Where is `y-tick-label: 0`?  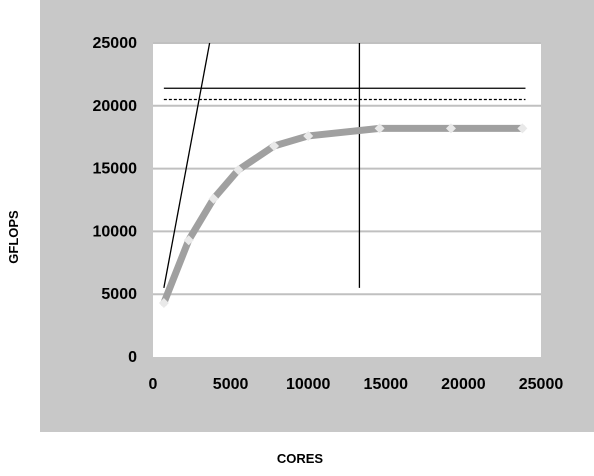 y-tick-label: 0 is located at coordinates (132, 357).